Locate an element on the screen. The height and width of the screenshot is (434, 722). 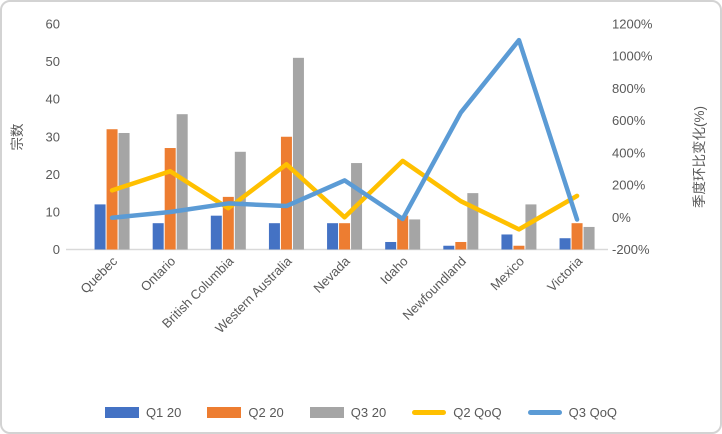
category-label-ontario: Ontario is located at coordinates (158, 274).